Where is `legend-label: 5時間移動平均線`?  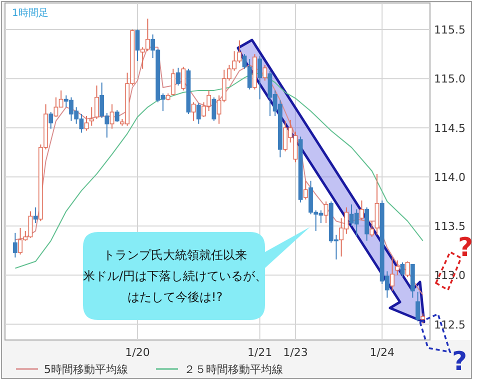 legend-label: 5時間移動平均線 is located at coordinates (86, 369).